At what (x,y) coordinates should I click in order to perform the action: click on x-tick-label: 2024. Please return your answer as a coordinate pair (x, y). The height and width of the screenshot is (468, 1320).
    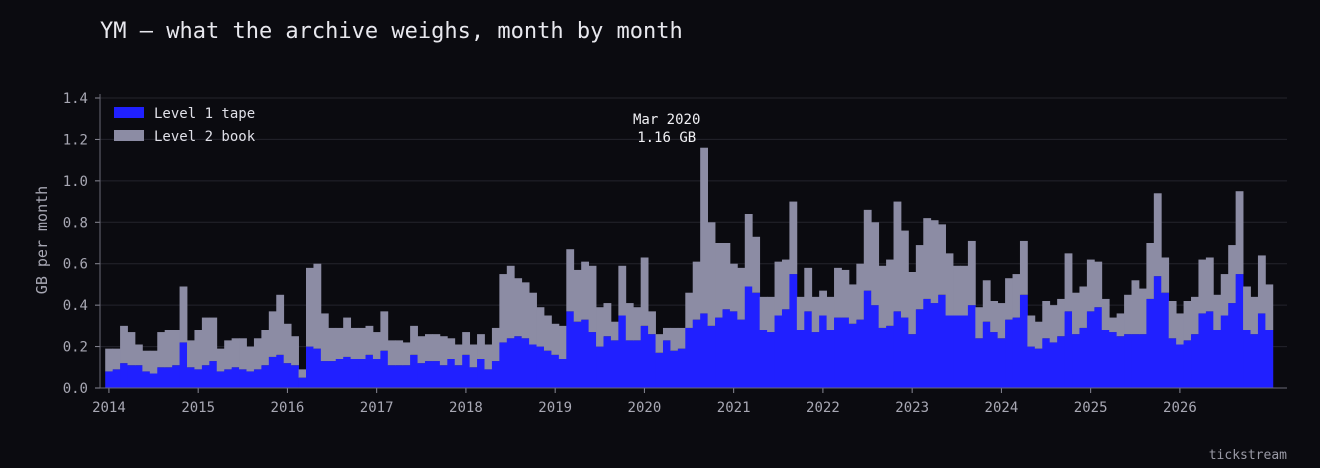
    Looking at the image, I should click on (1002, 408).